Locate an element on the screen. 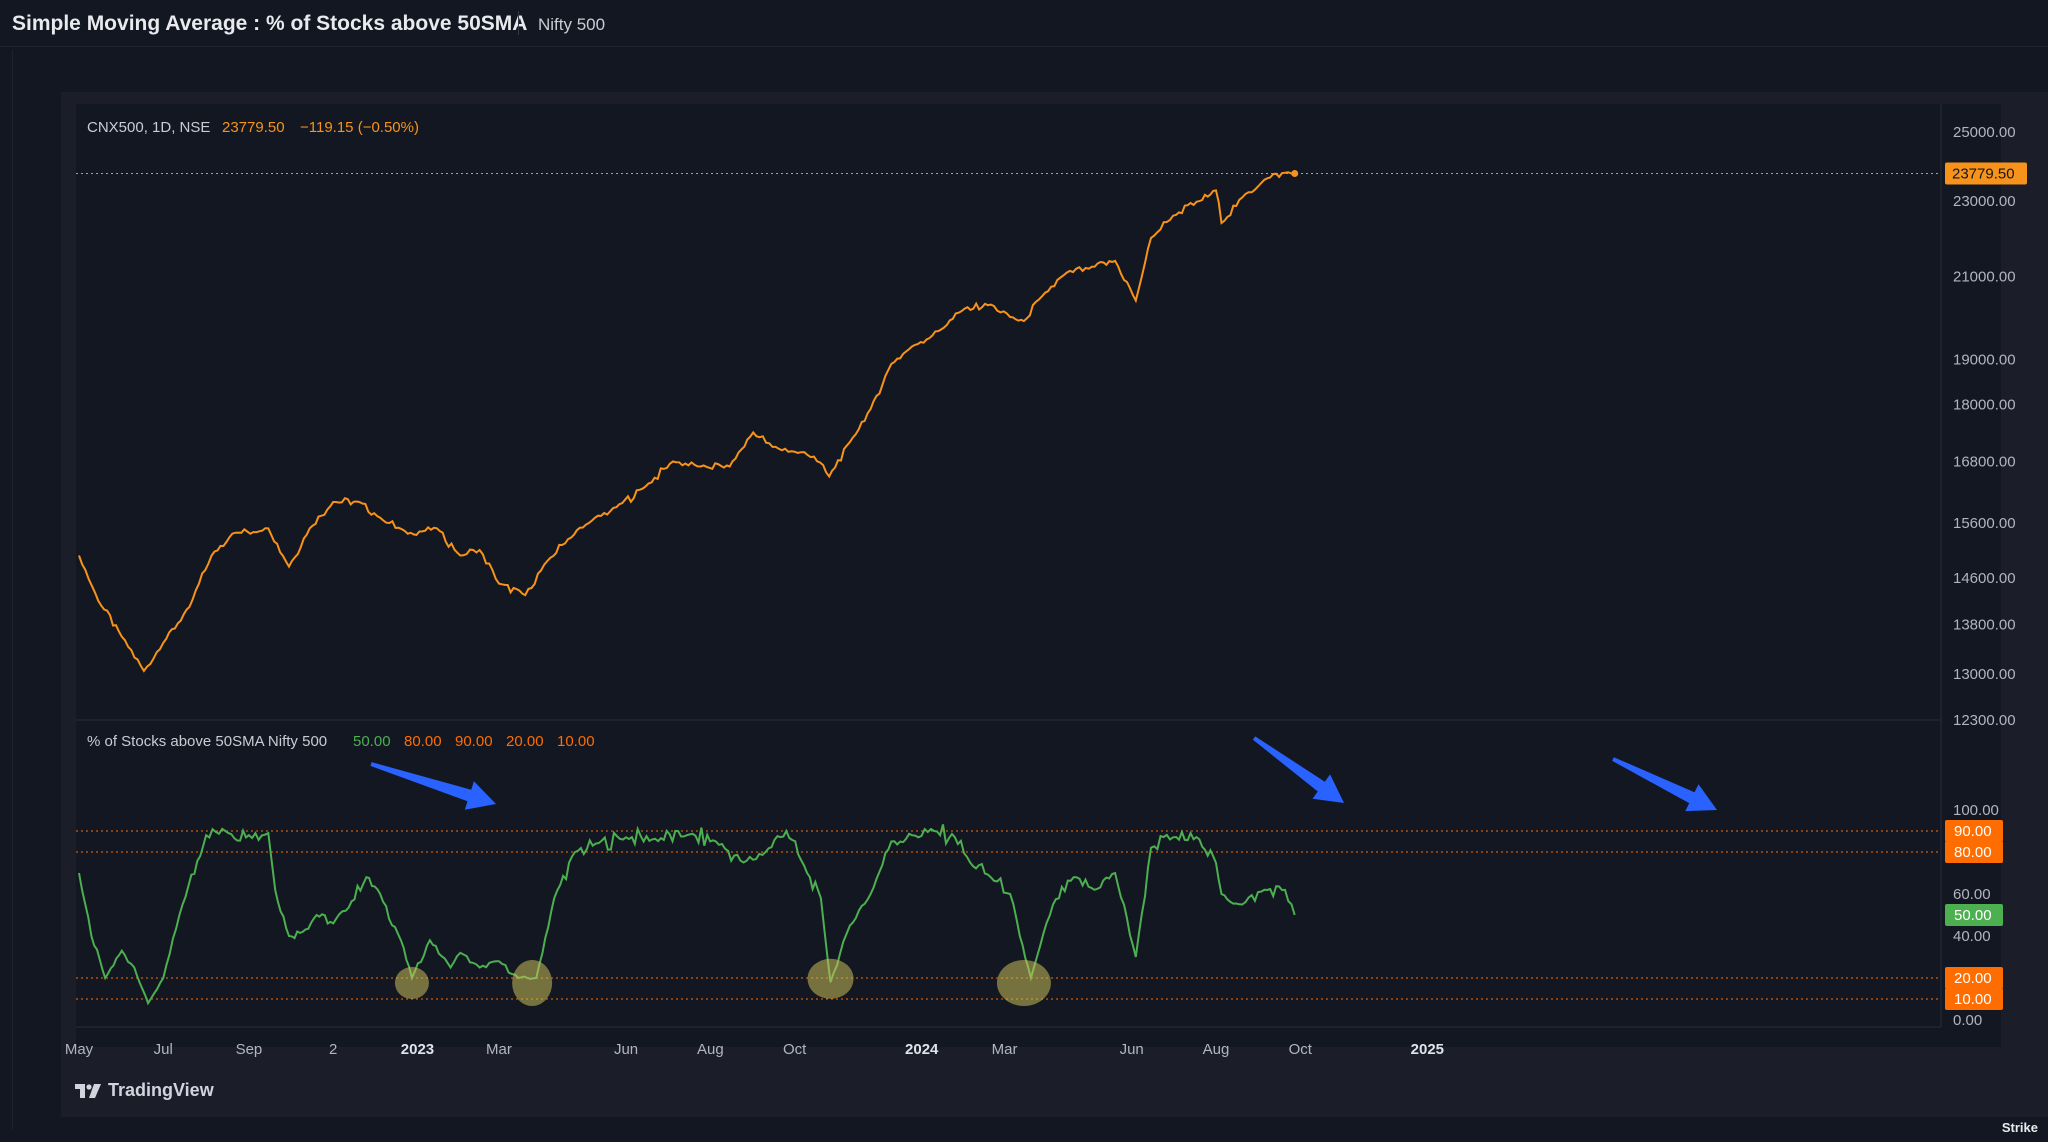  price-tick-label: 15600.00 is located at coordinates (1984, 523).